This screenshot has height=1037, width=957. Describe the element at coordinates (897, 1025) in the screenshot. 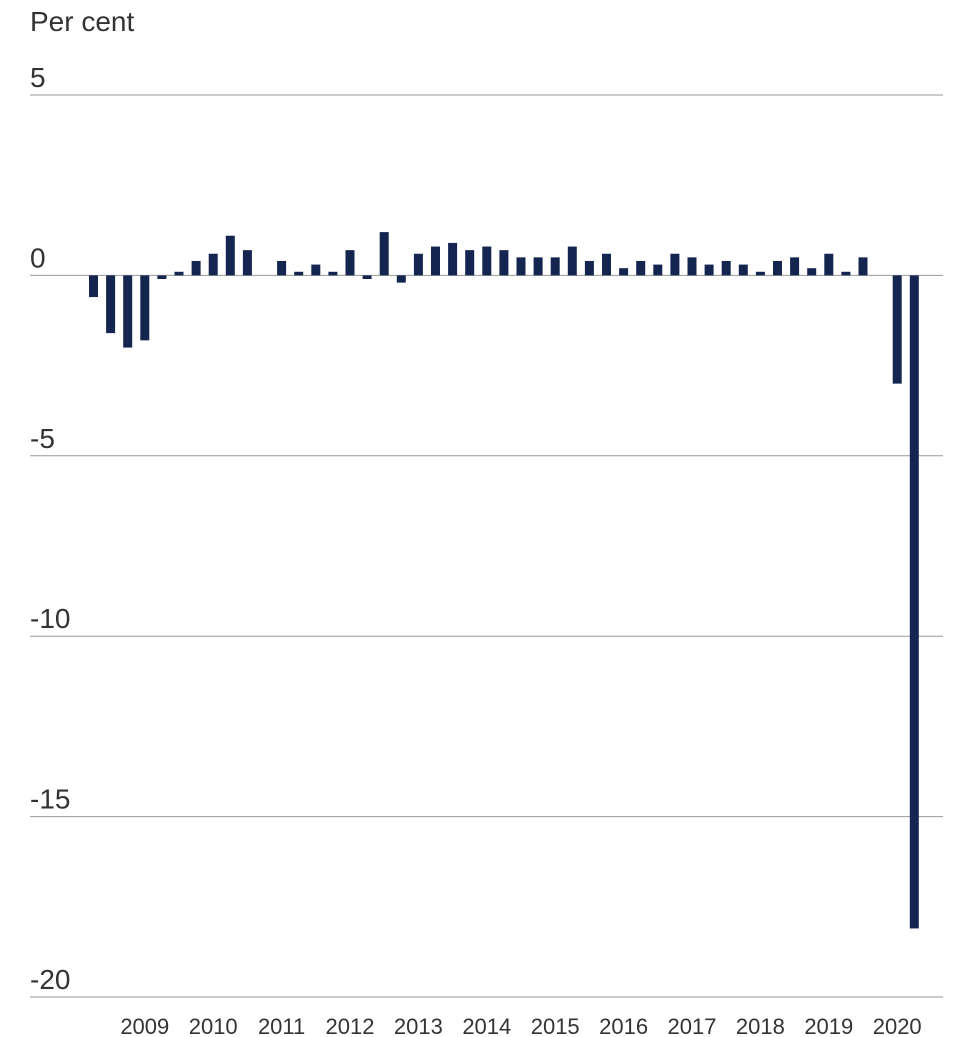

I see `x-tick-label: 2020` at that location.